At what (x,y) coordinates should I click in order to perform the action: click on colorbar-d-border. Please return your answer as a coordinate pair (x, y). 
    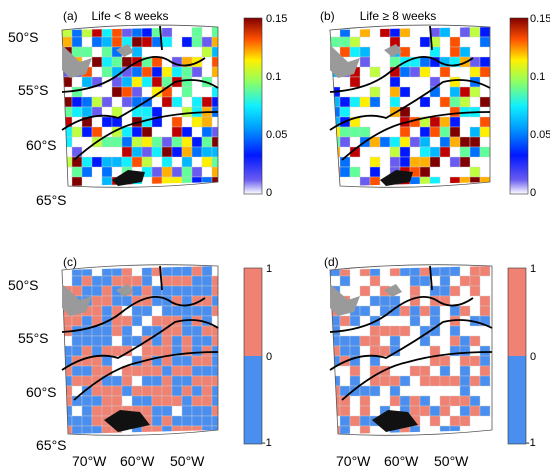
    Looking at the image, I should click on (517, 356).